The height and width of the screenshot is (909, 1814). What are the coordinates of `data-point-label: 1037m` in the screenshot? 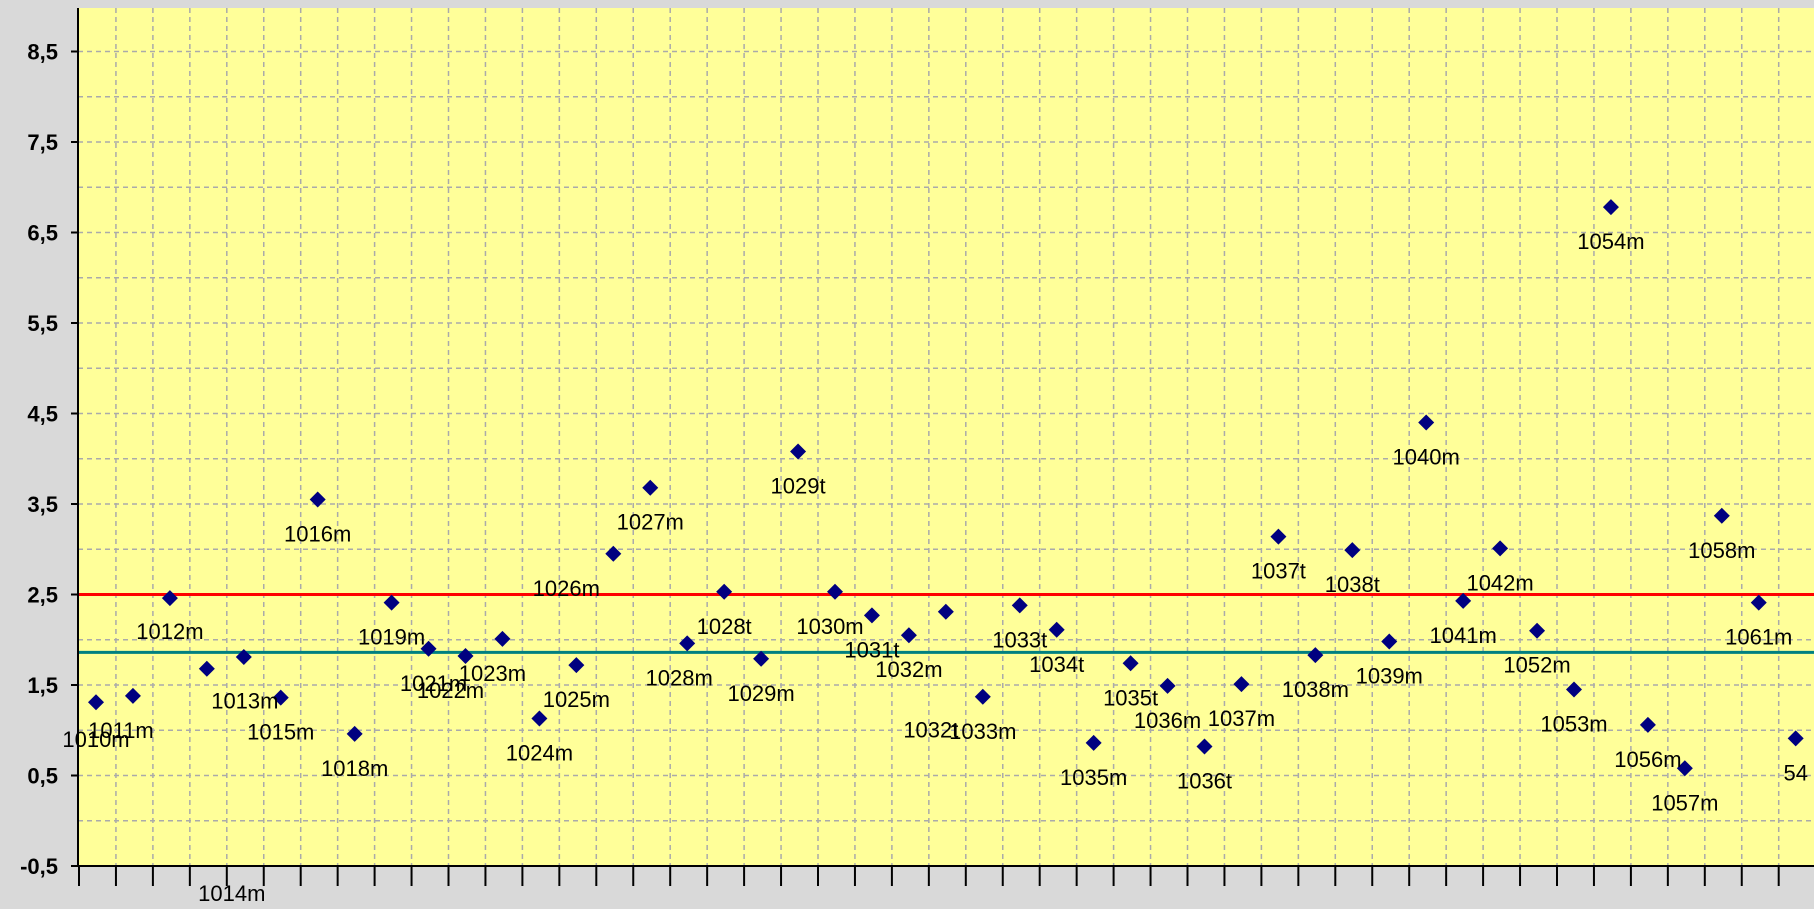 It's located at (1241, 718).